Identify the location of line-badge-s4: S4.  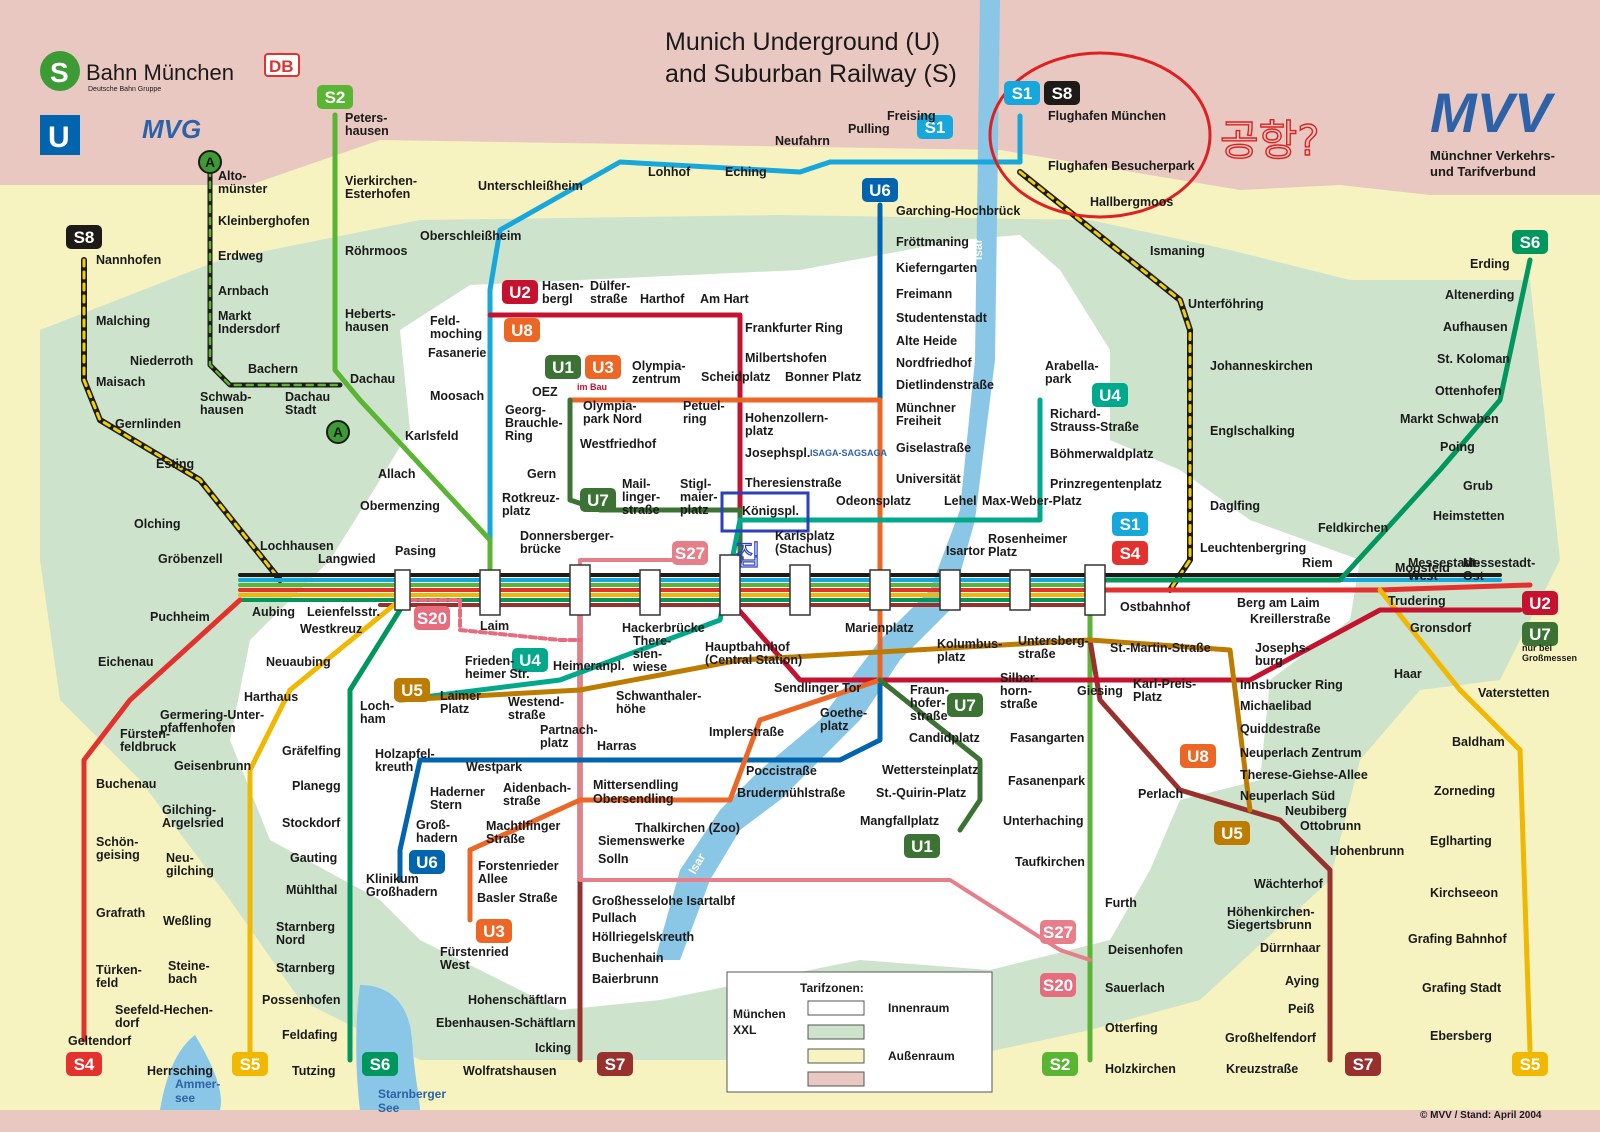
(84, 1064).